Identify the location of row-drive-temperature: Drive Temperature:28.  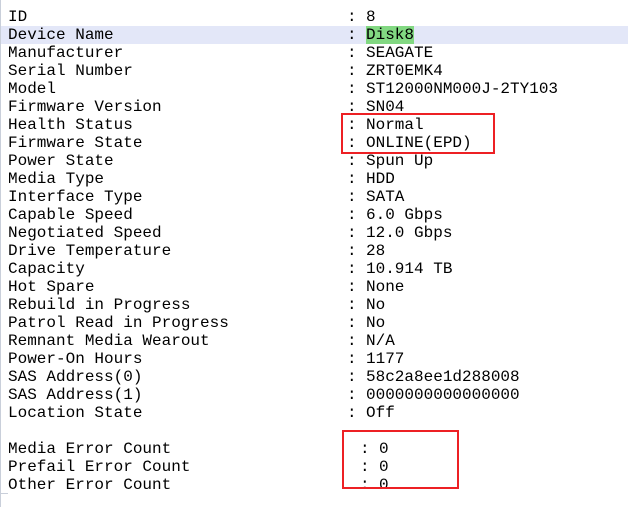
(314, 251).